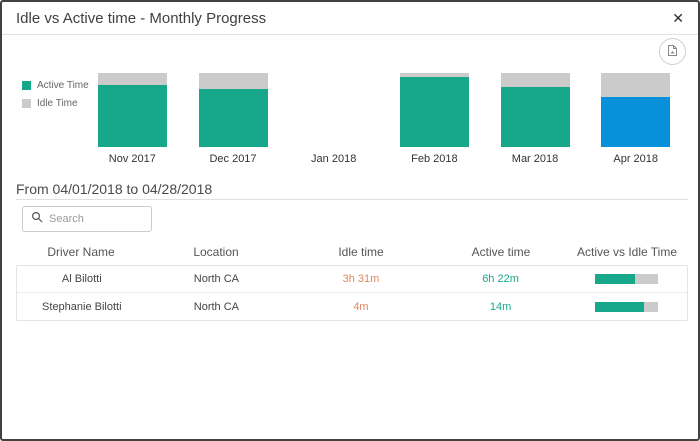 The image size is (700, 441). Describe the element at coordinates (81, 279) in the screenshot. I see `driver-name-cell: Al Bilotti` at that location.